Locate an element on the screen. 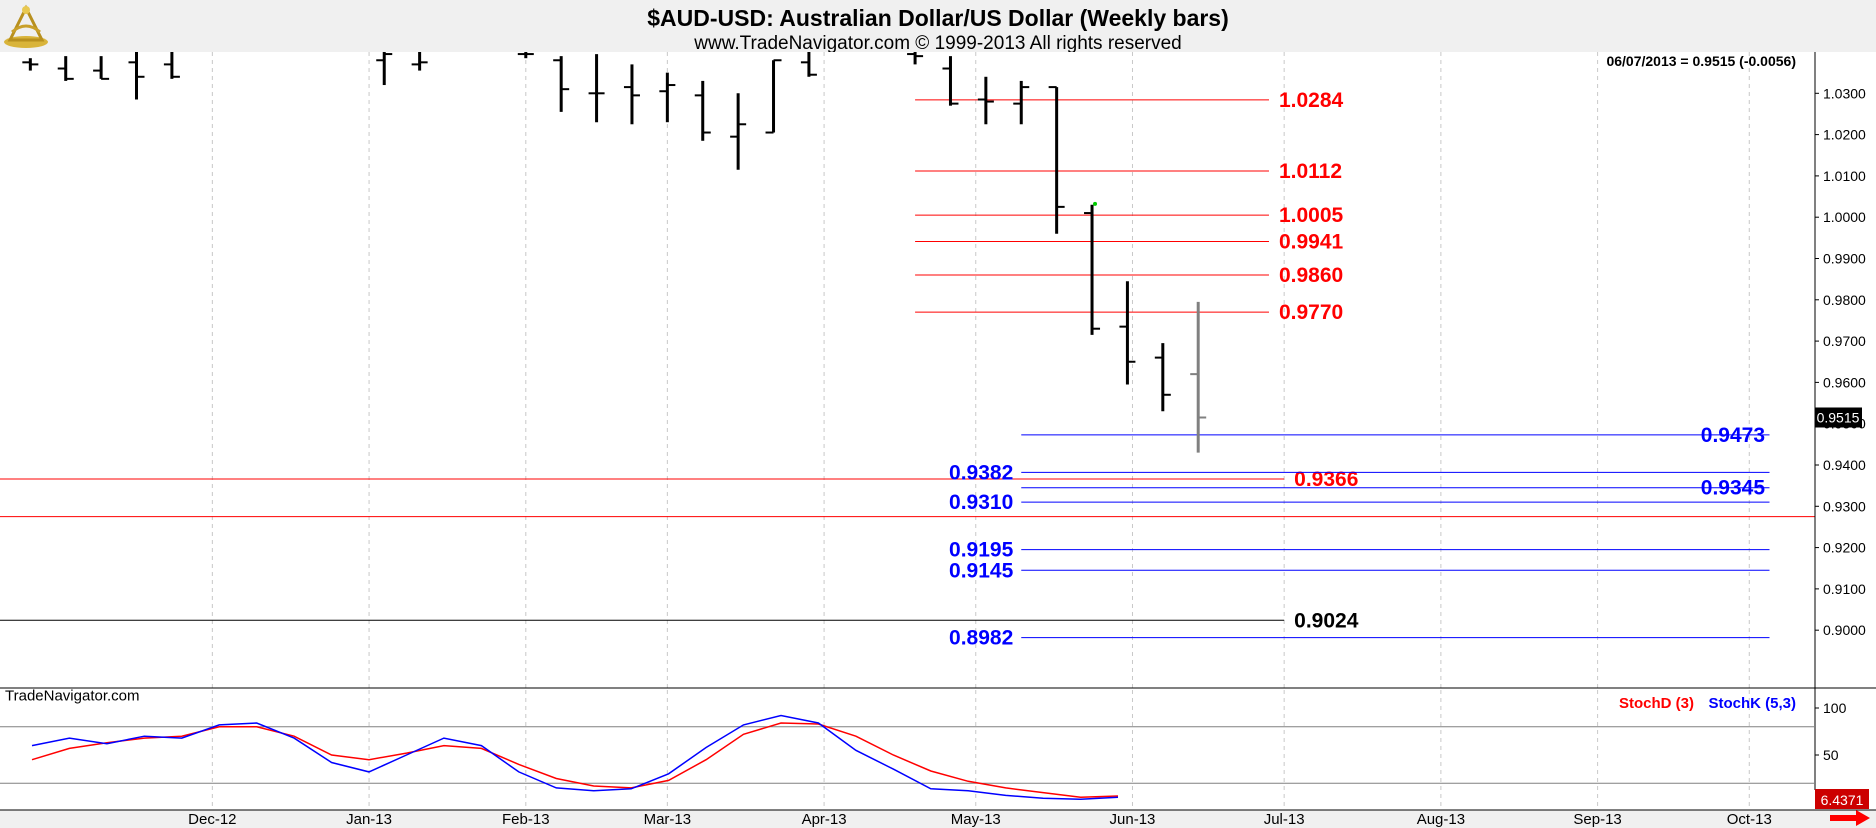  level-label-0.9941: 0.9941 is located at coordinates (1311, 242).